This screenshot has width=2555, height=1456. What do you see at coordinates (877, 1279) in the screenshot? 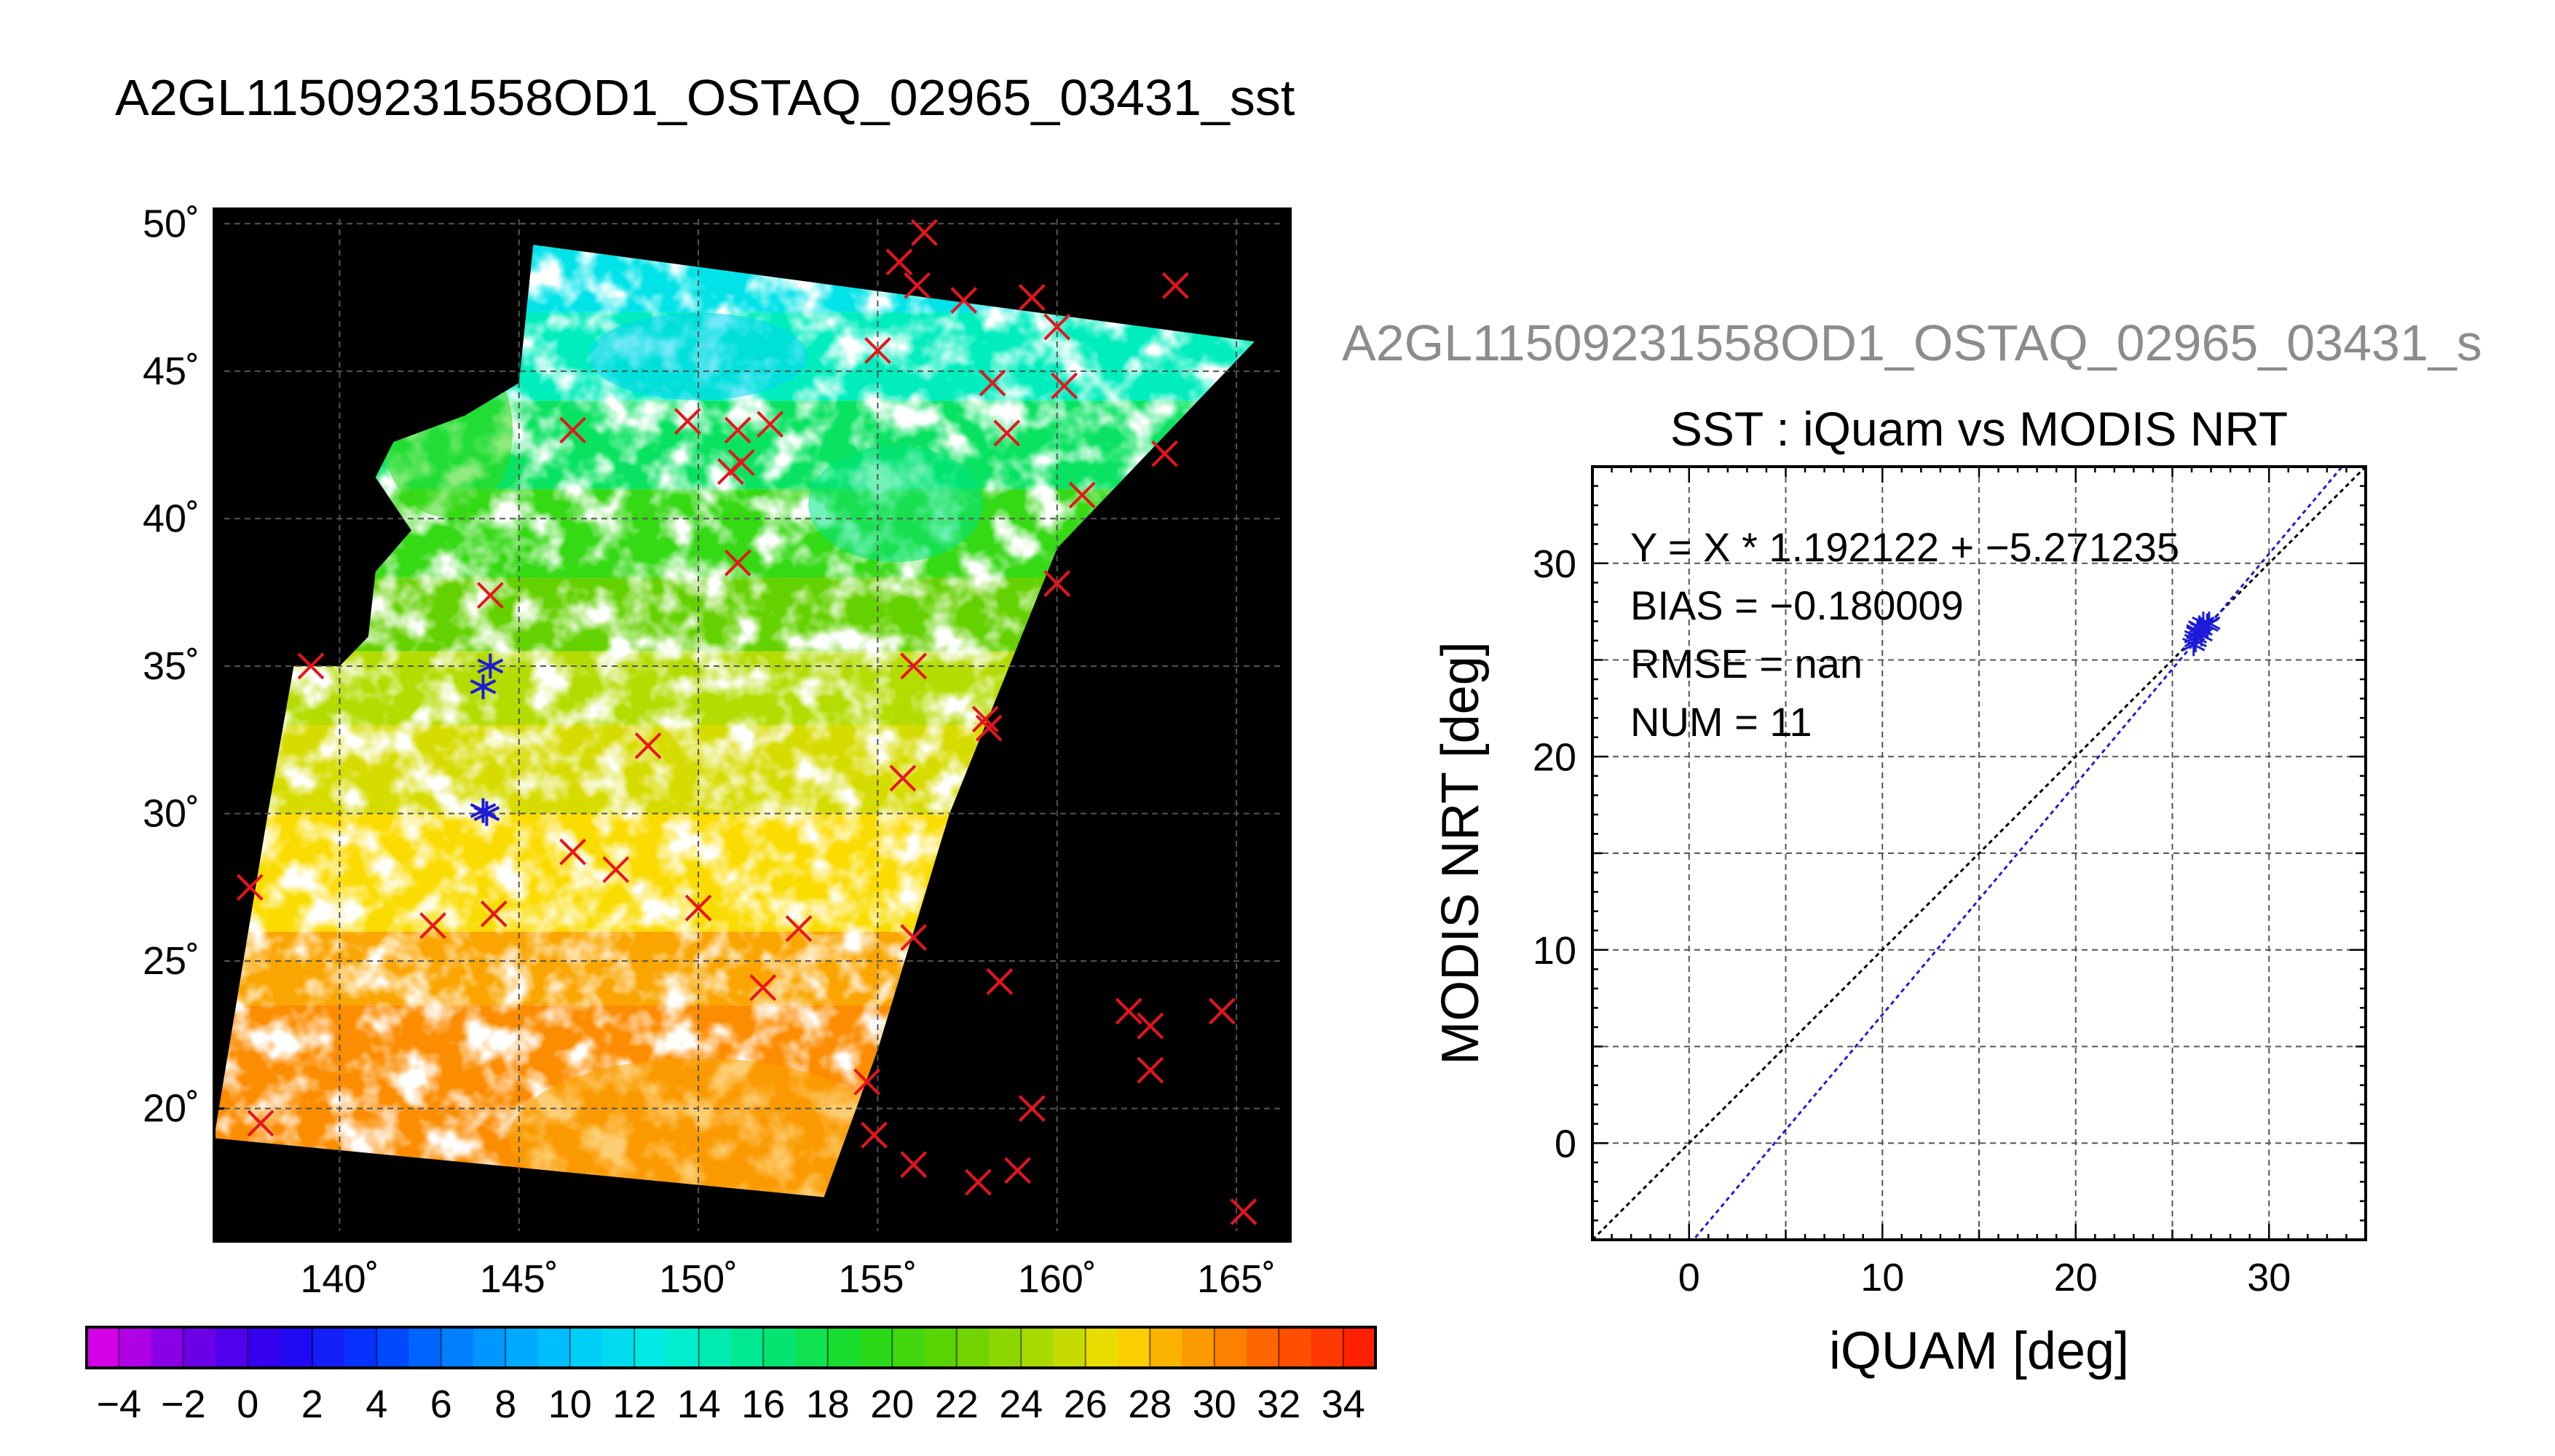
I see `map-x-tick-label: 155˚` at bounding box center [877, 1279].